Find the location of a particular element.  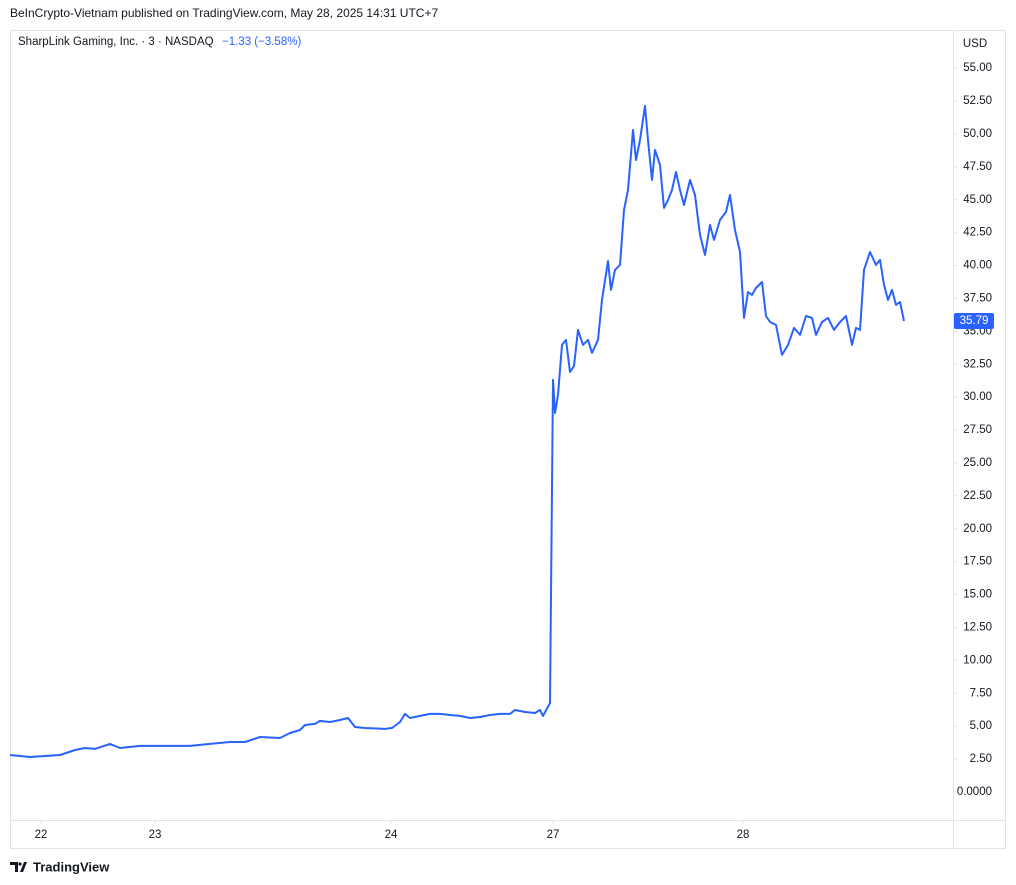

brand-logo is located at coordinates (18, 867).